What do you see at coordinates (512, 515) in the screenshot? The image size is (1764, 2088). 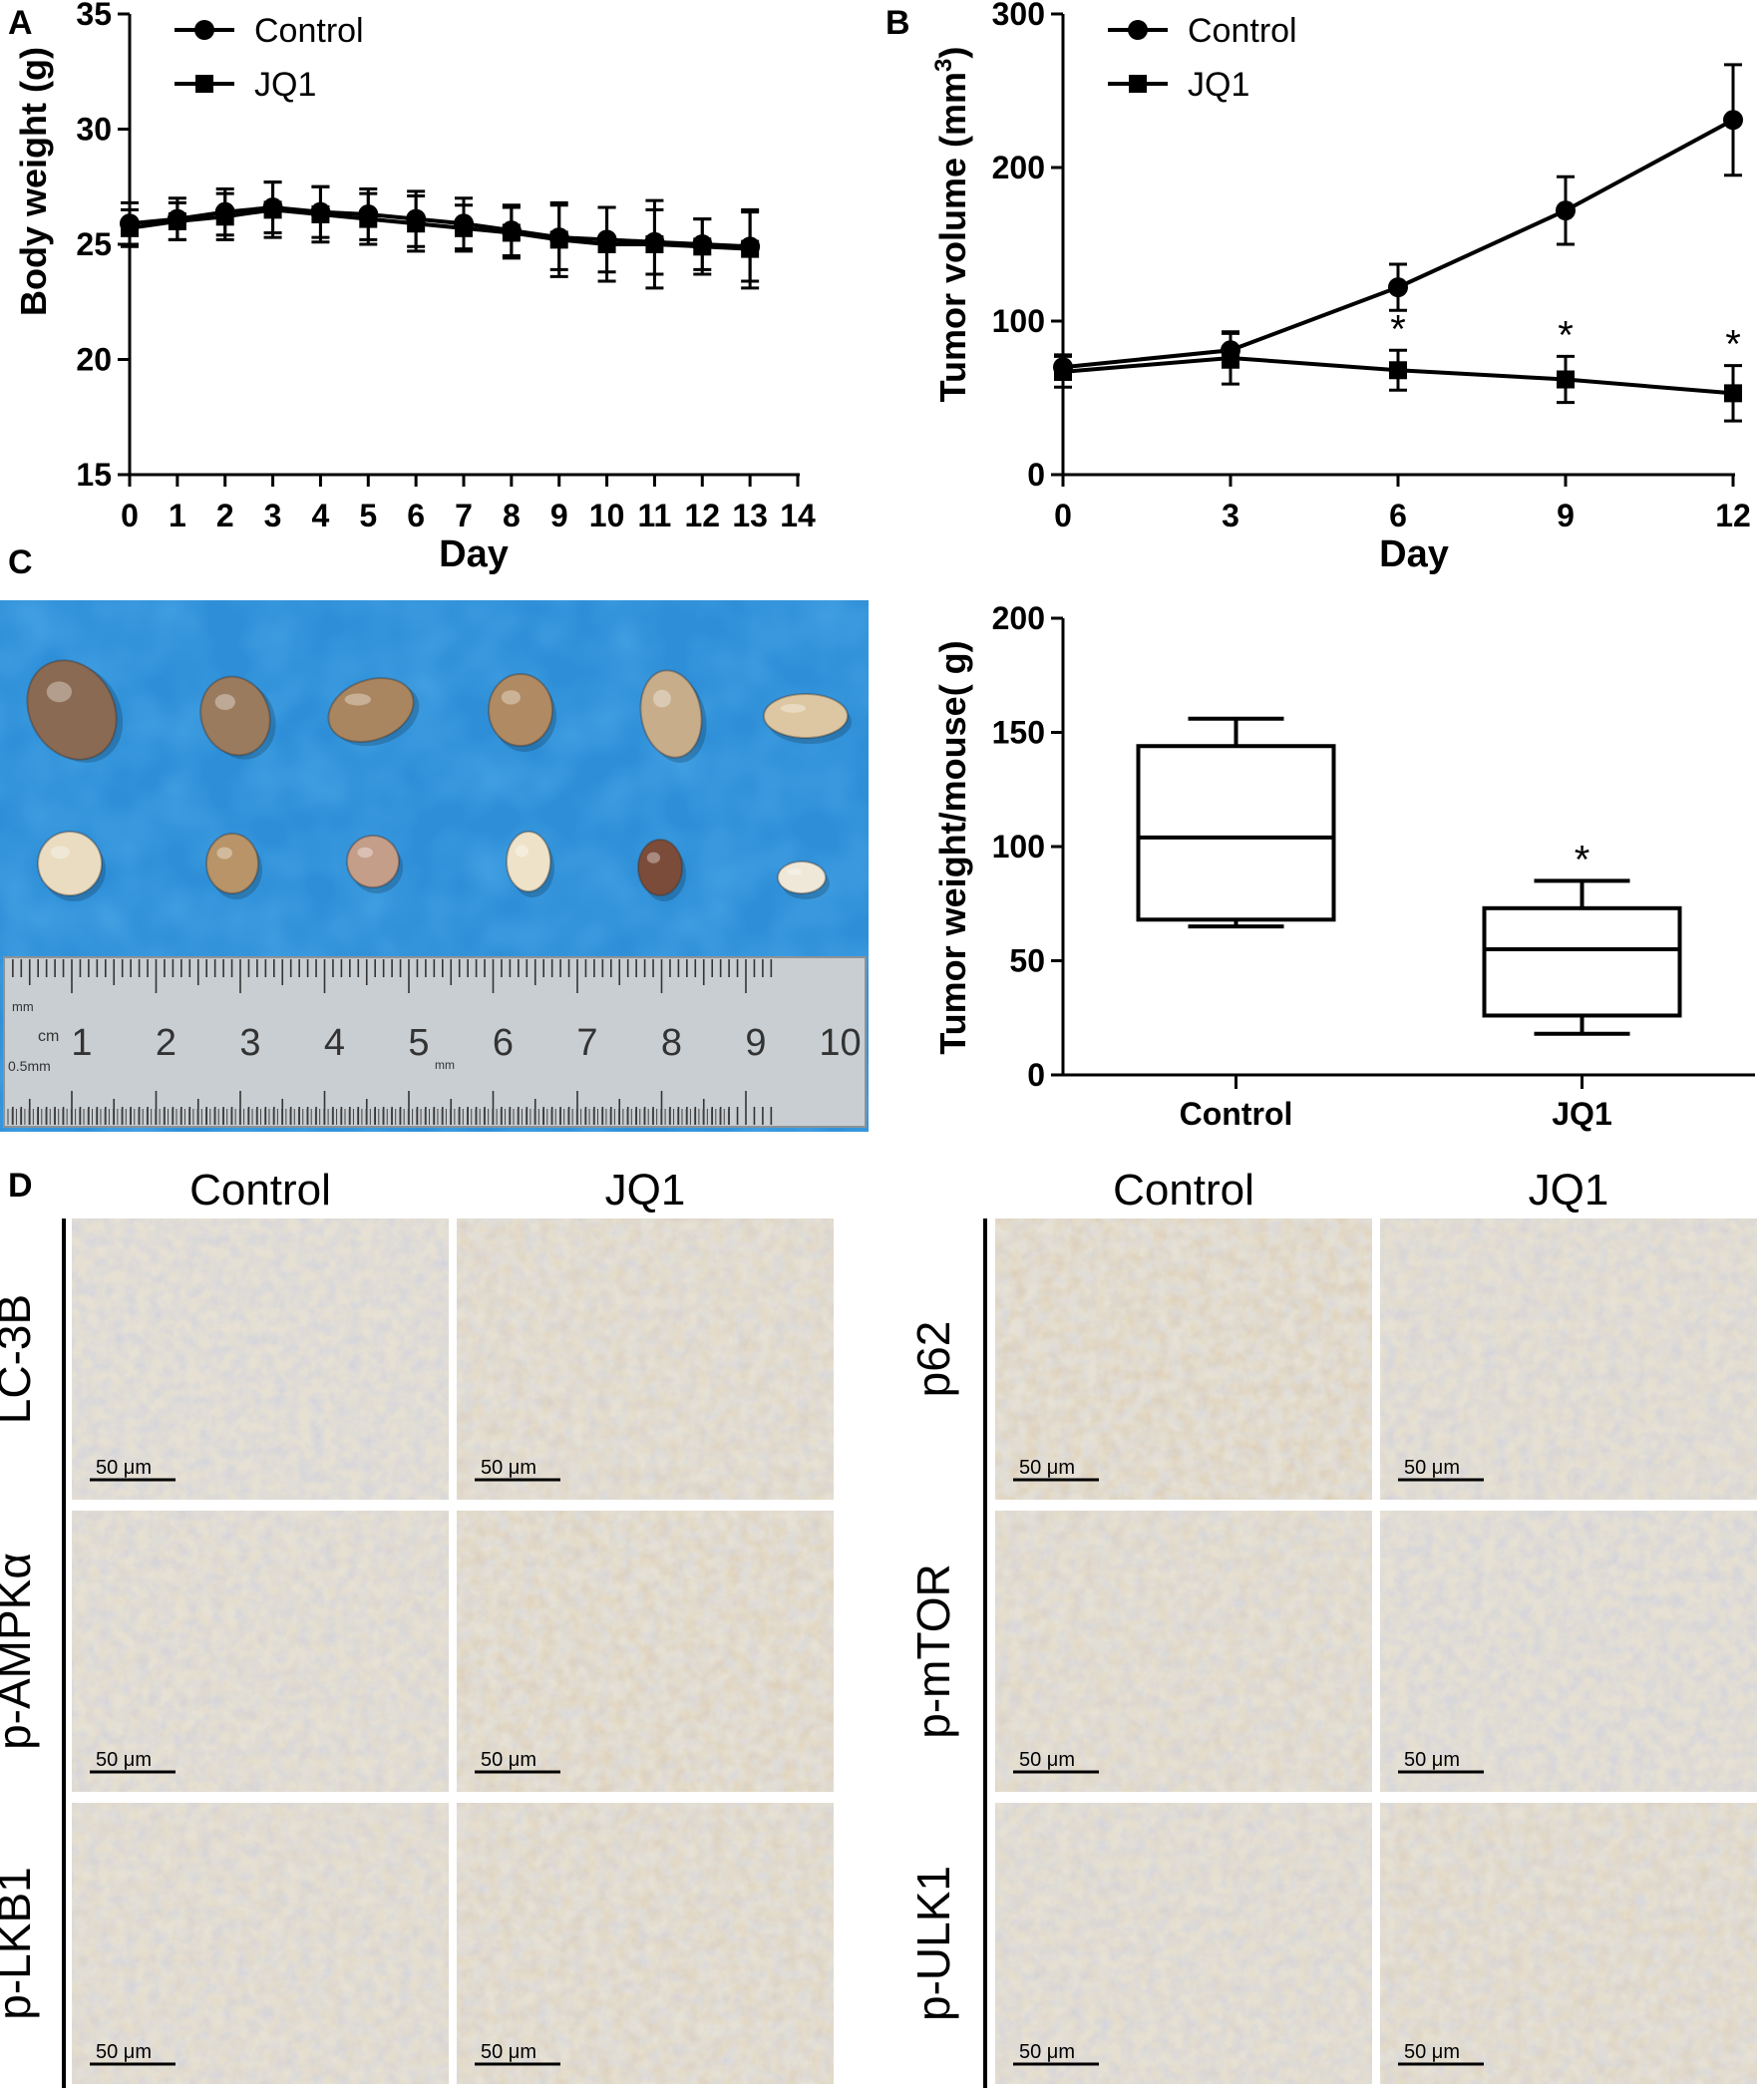 I see `a-x-tick-label: 8` at bounding box center [512, 515].